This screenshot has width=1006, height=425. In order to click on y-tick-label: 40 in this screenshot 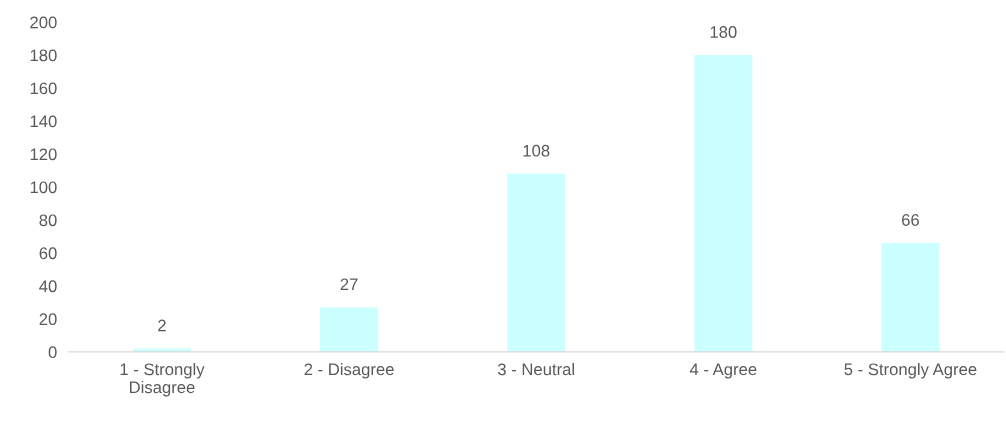, I will do `click(48, 286)`.